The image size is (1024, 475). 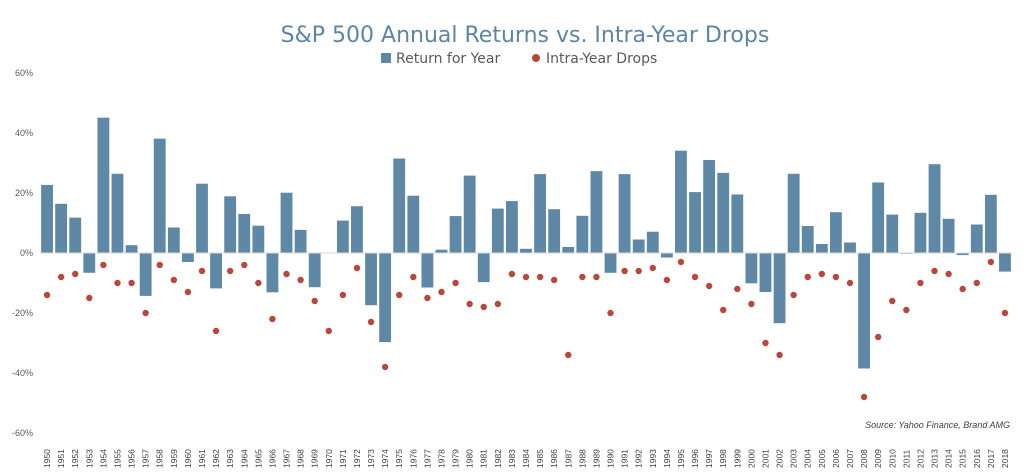 I want to click on x-tick-label: 2001, so click(x=765, y=458).